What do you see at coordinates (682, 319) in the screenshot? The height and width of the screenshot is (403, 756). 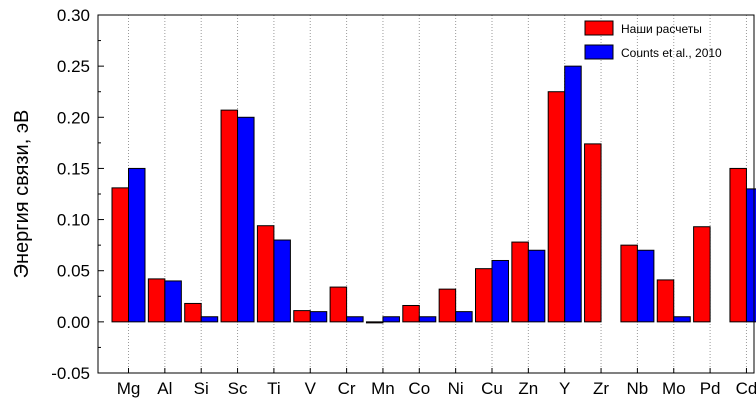 I see `bar-mo-s2` at bounding box center [682, 319].